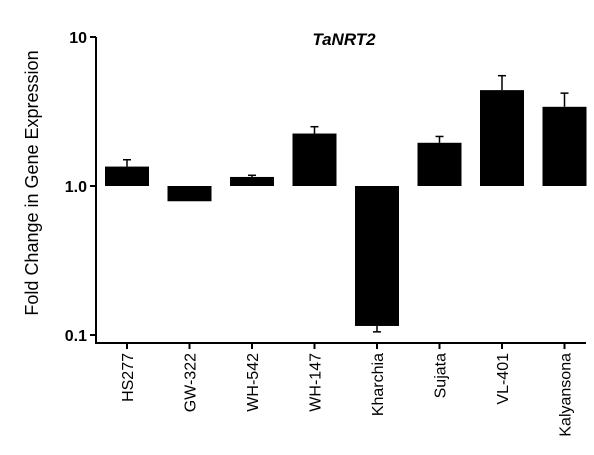  What do you see at coordinates (316, 382) in the screenshot?
I see `x-tick-label: WH-147` at bounding box center [316, 382].